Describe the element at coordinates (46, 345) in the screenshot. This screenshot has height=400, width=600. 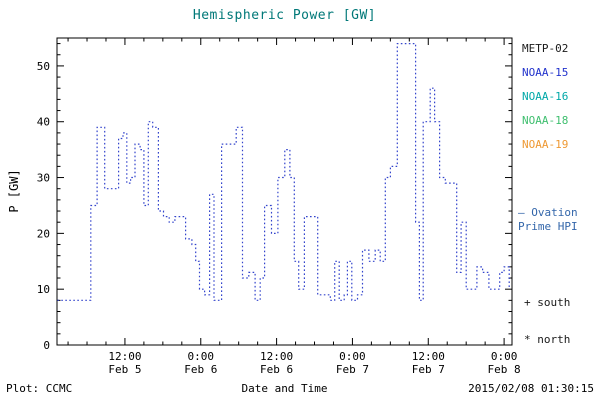
I see `svg-text: 0` at that location.